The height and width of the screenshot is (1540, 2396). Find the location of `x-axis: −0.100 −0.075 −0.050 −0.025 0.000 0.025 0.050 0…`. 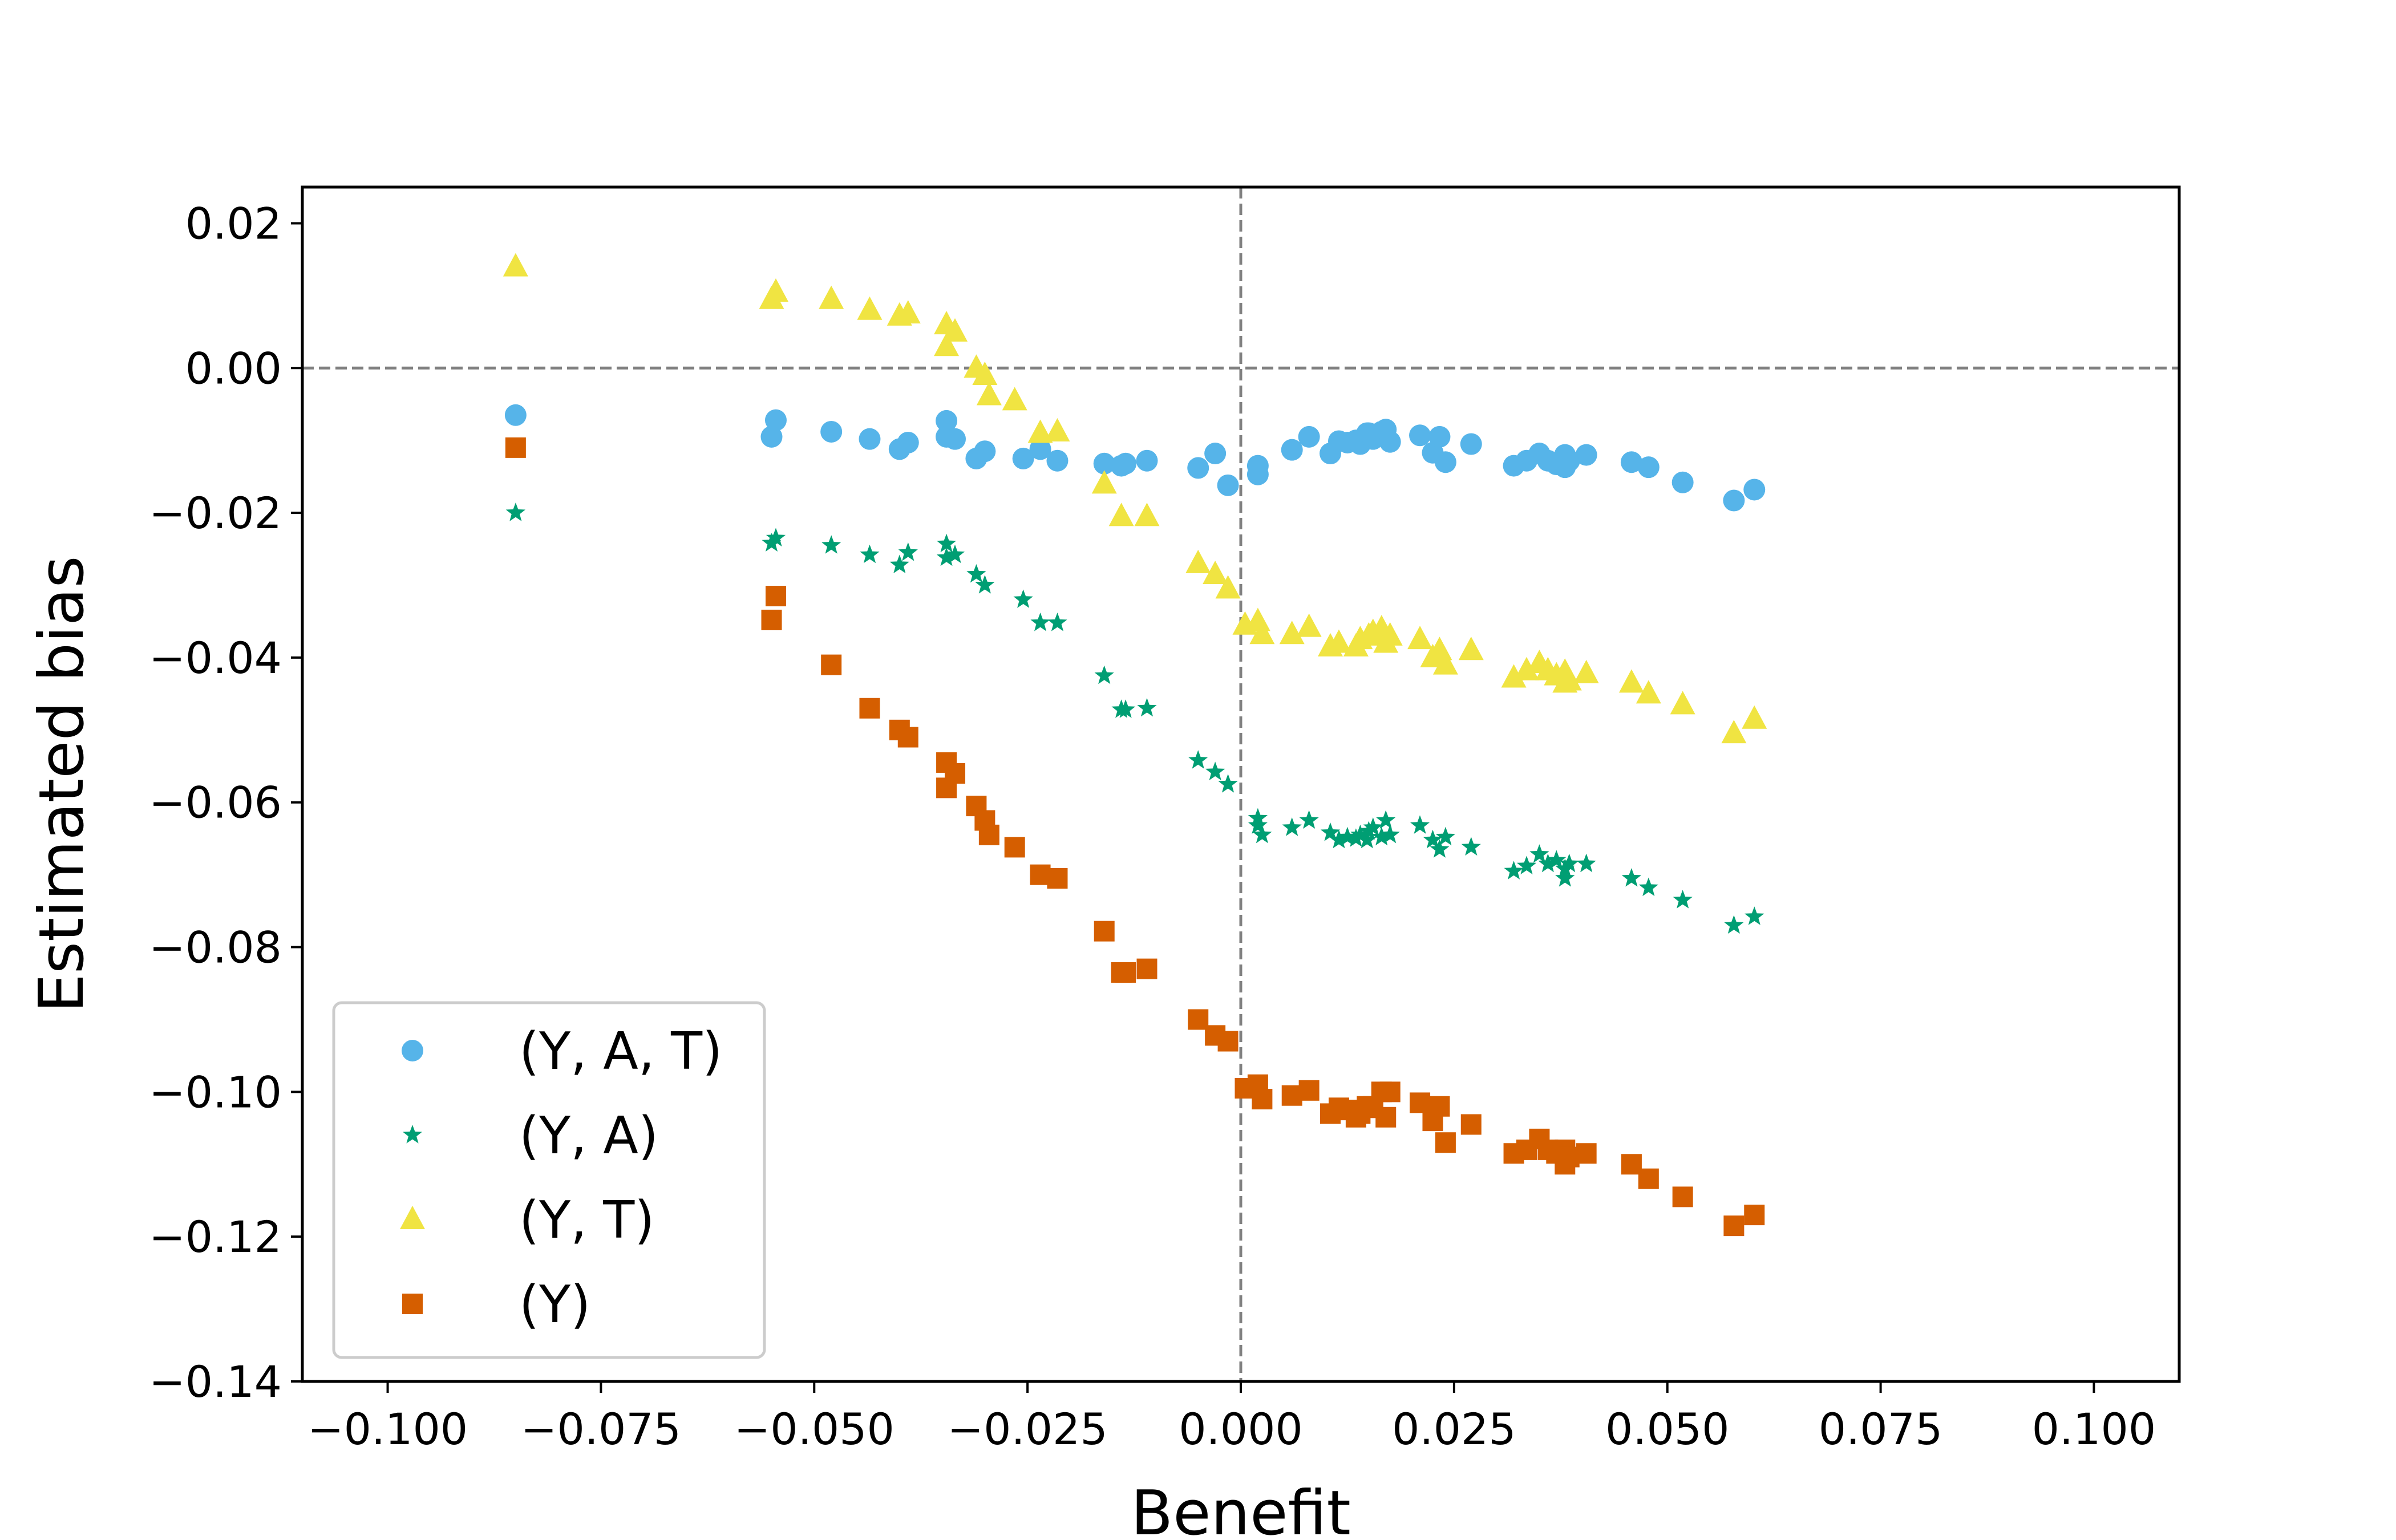

x-axis: −0.100 −0.075 −0.050 −0.025 0.000 0.025 0.050 0… is located at coordinates (1231, 1418).